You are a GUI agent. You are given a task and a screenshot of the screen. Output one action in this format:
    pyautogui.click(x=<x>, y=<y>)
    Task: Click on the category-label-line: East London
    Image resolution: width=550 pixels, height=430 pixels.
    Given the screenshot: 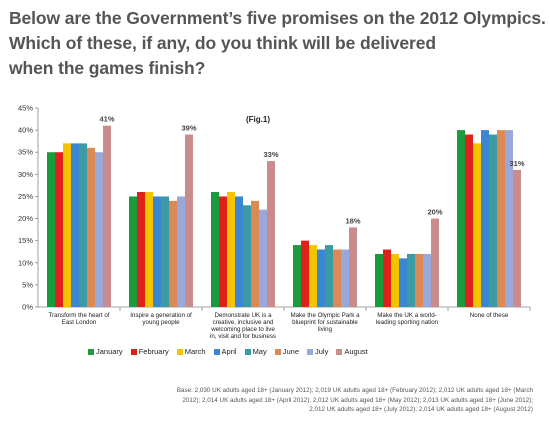 What is the action you would take?
    pyautogui.click(x=79, y=322)
    